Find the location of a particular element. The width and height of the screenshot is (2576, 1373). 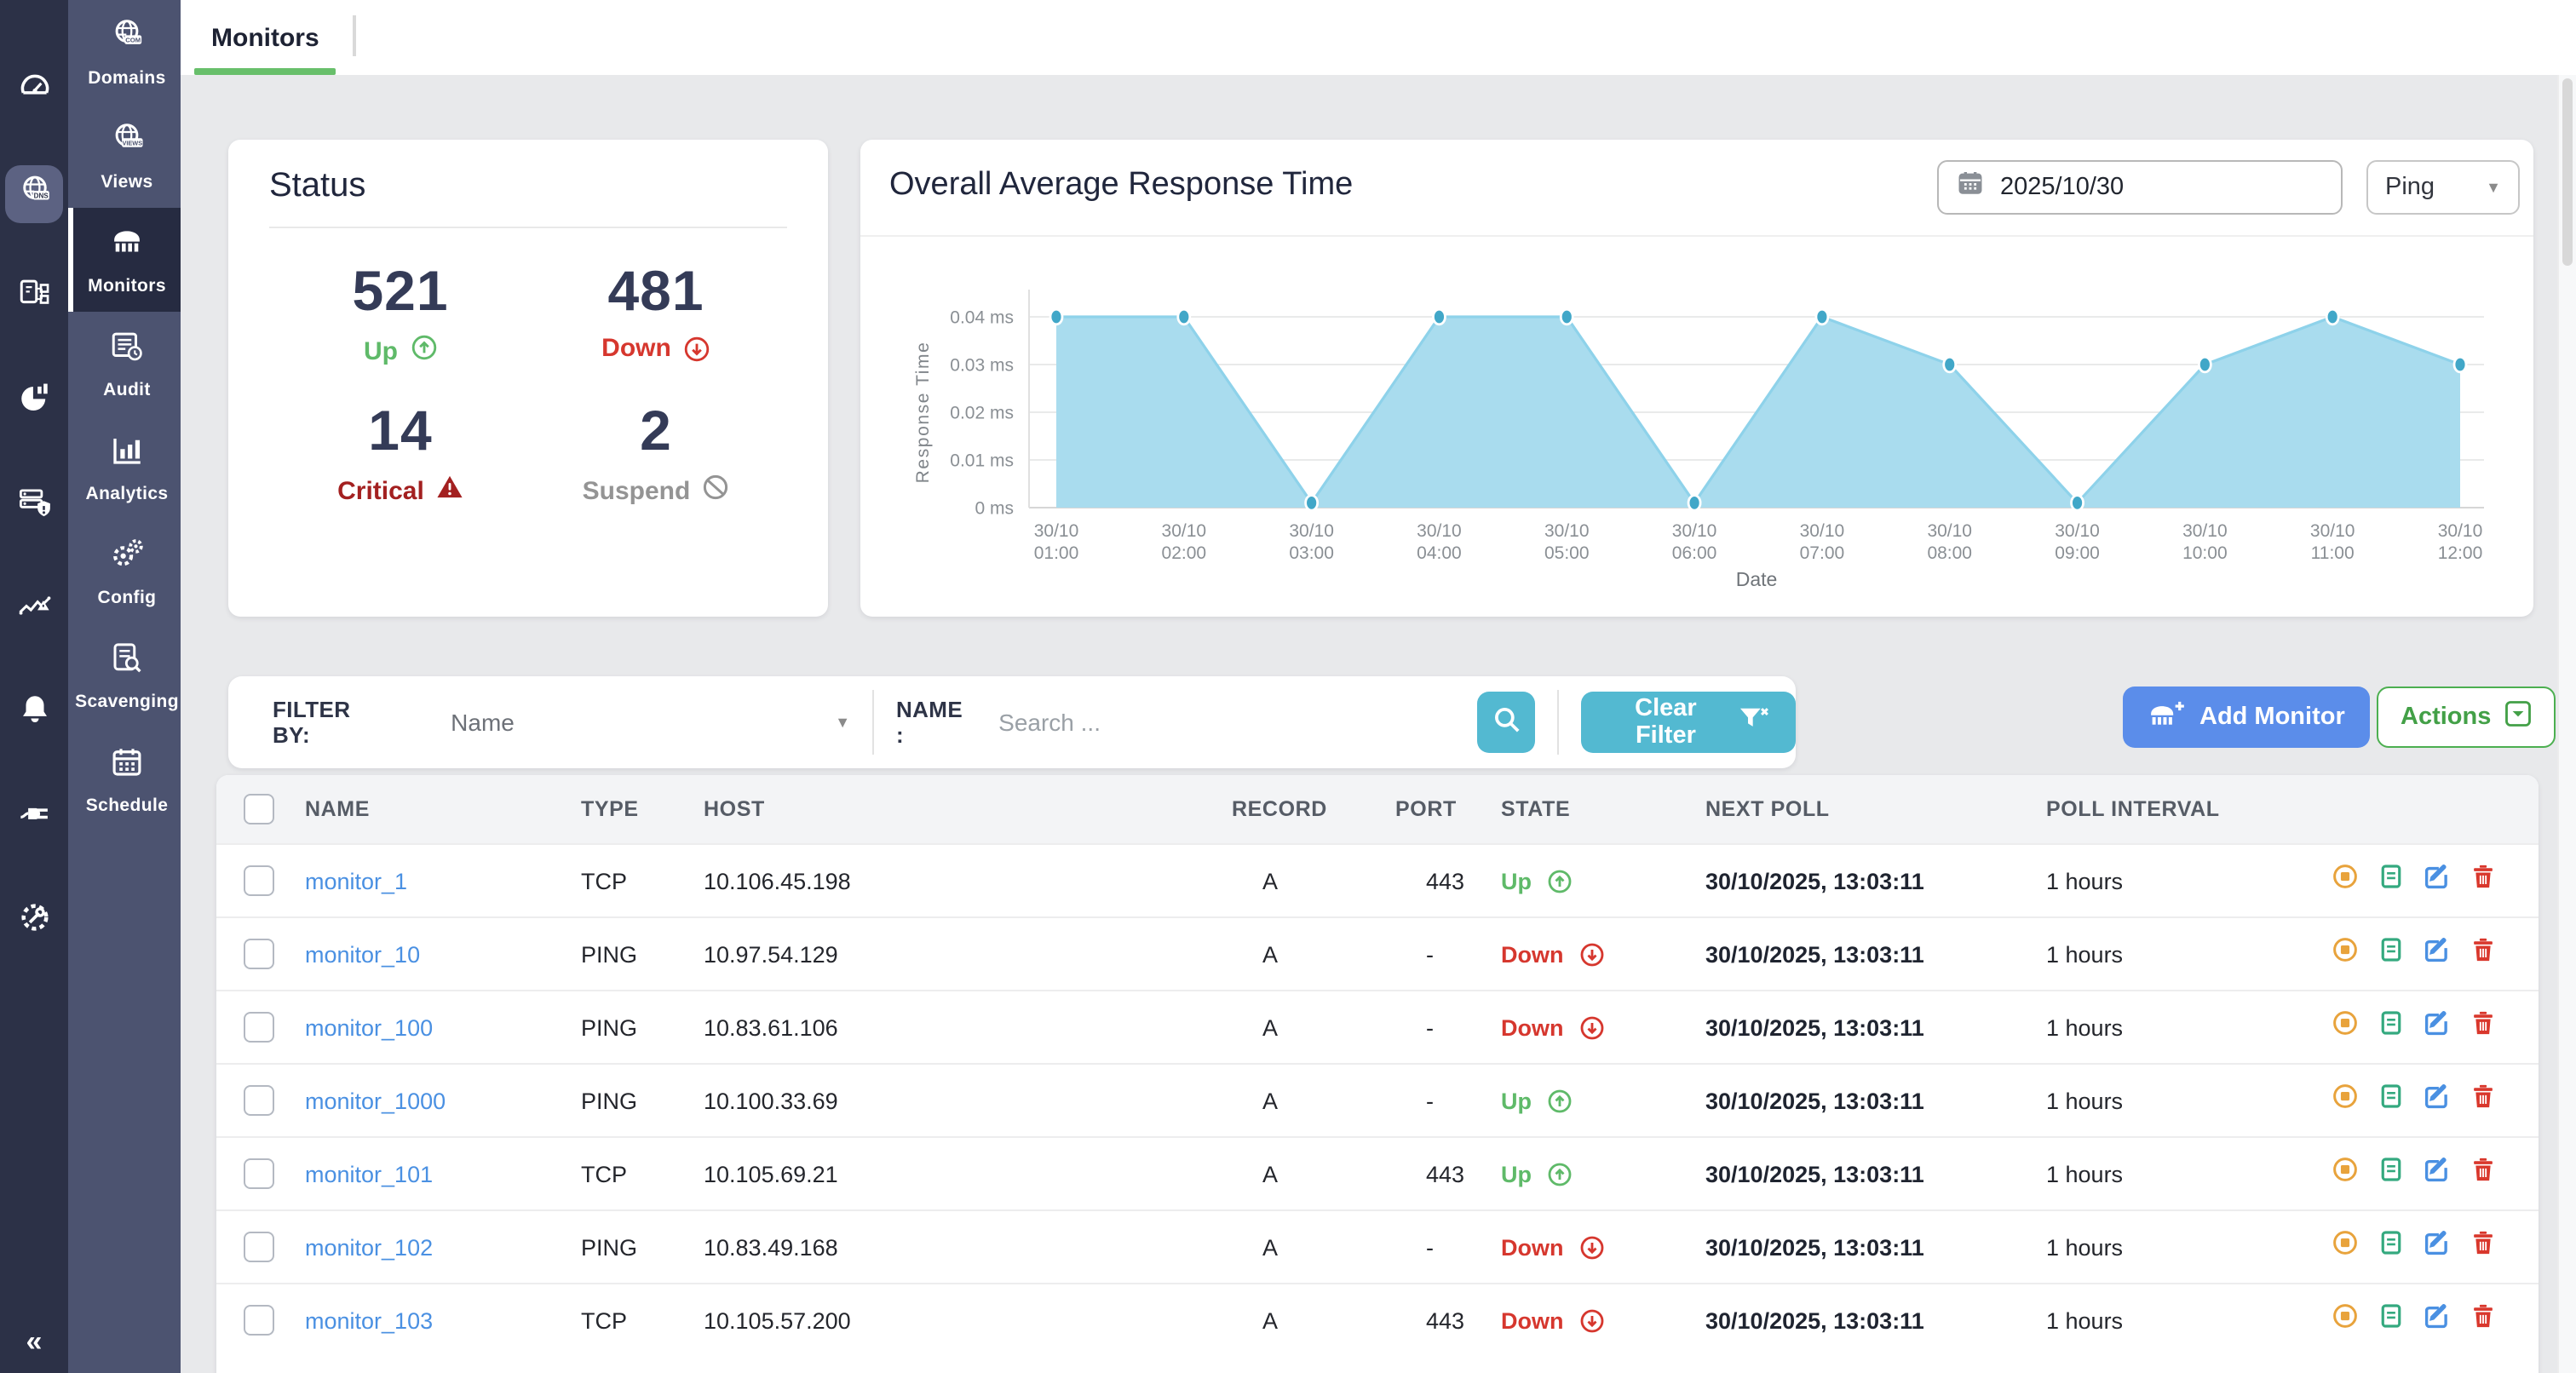

date-value: 2025/10/30 is located at coordinates (2063, 187).